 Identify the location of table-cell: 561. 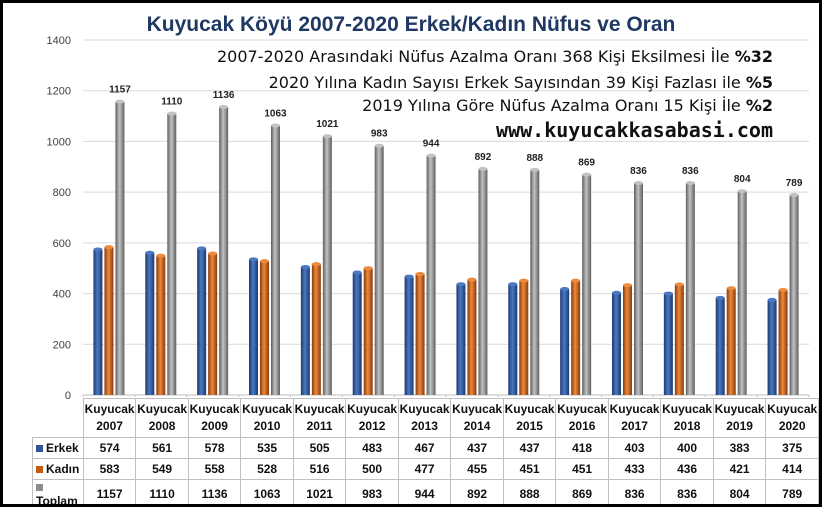
(162, 447).